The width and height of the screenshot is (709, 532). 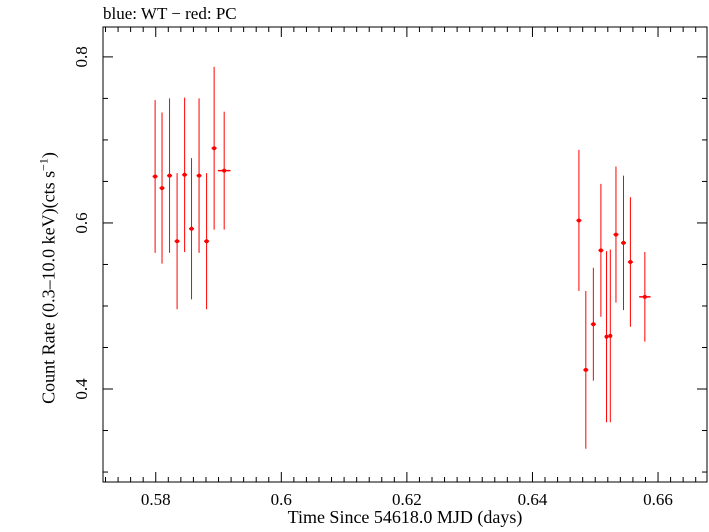 What do you see at coordinates (48, 287) in the screenshot?
I see `y-axis-label-text: Count Rate (0.3–10.0 keV)(cts s` at bounding box center [48, 287].